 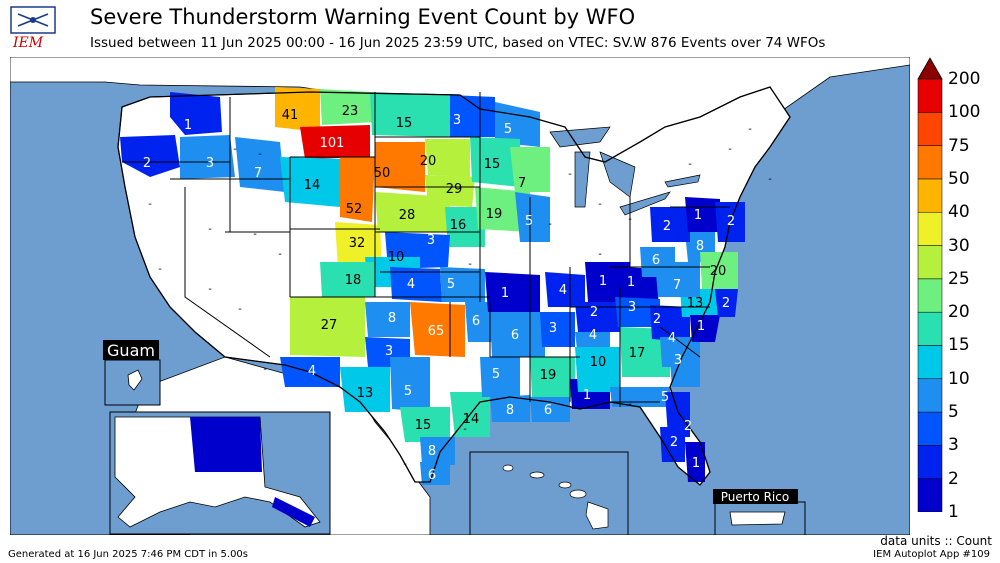 What do you see at coordinates (471, 419) in the screenshot?
I see `wfo-count-hgx: 14` at bounding box center [471, 419].